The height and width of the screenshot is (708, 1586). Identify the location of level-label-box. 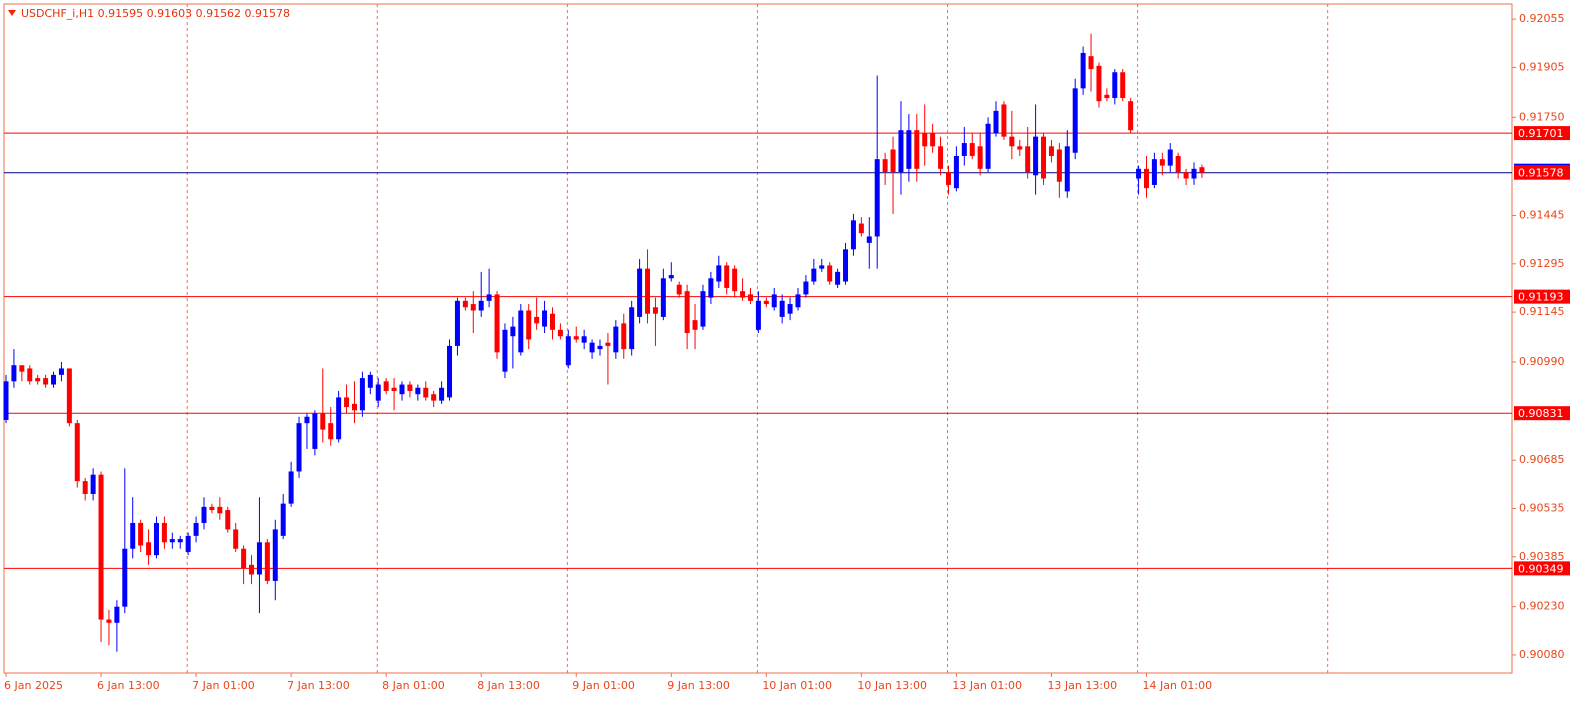
(1542, 413).